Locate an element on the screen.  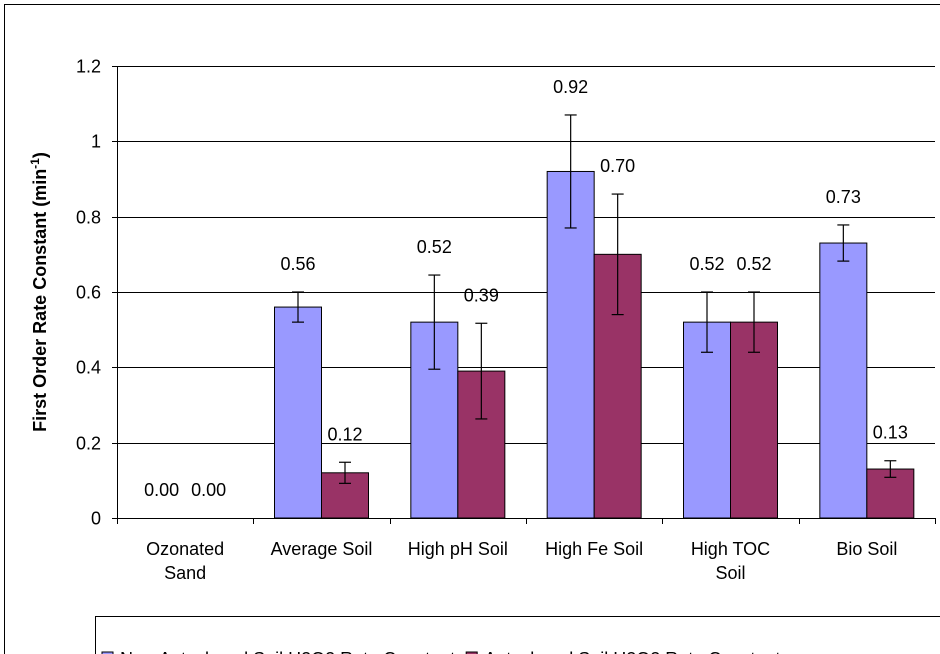
y-tick-label: 0.4 is located at coordinates (88, 368).